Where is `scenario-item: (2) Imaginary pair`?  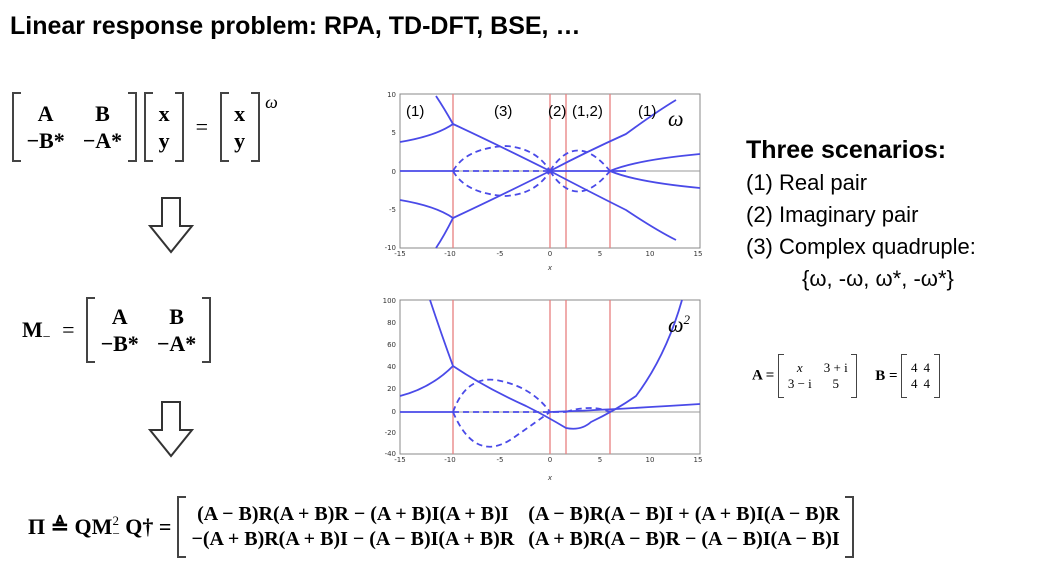
scenario-item: (2) Imaginary pair is located at coordinates (832, 214).